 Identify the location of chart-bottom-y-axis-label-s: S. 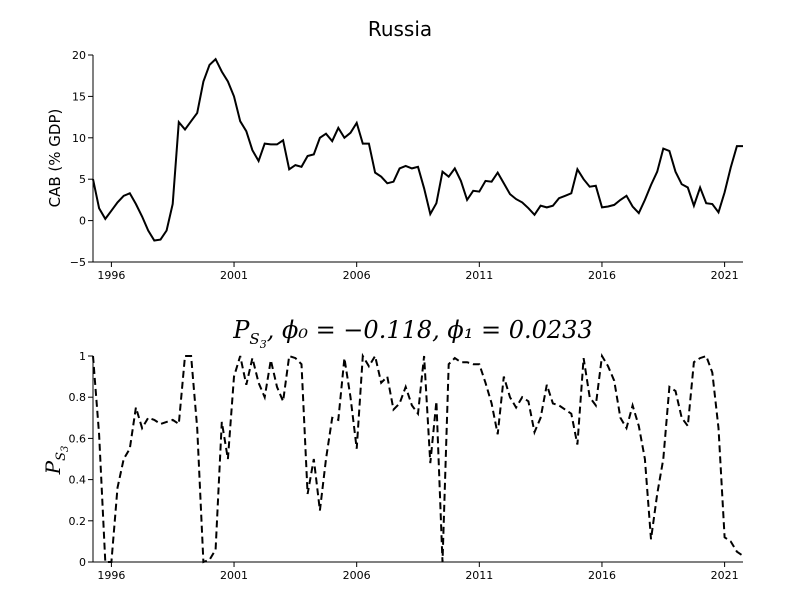
(61, 456).